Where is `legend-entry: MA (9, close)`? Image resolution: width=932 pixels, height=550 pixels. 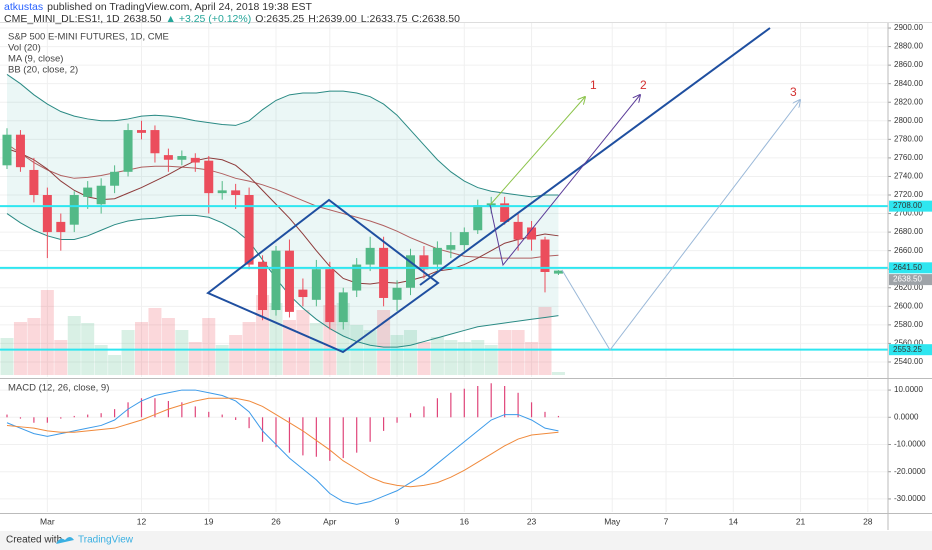
legend-entry: MA (9, close) is located at coordinates (35, 59).